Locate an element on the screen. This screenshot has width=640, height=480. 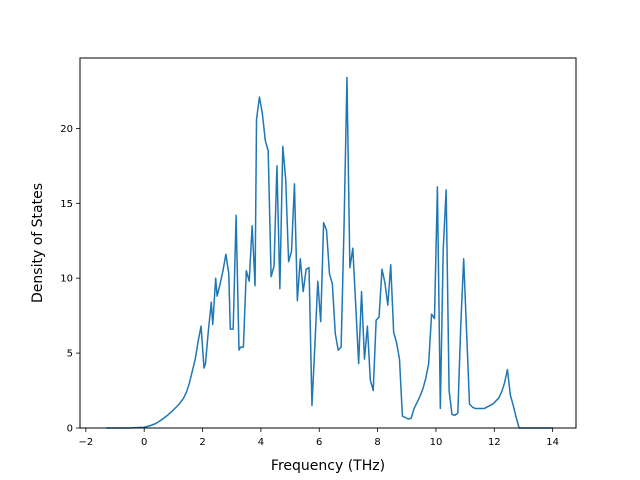
x-tick-label: −2 is located at coordinates (85, 442).